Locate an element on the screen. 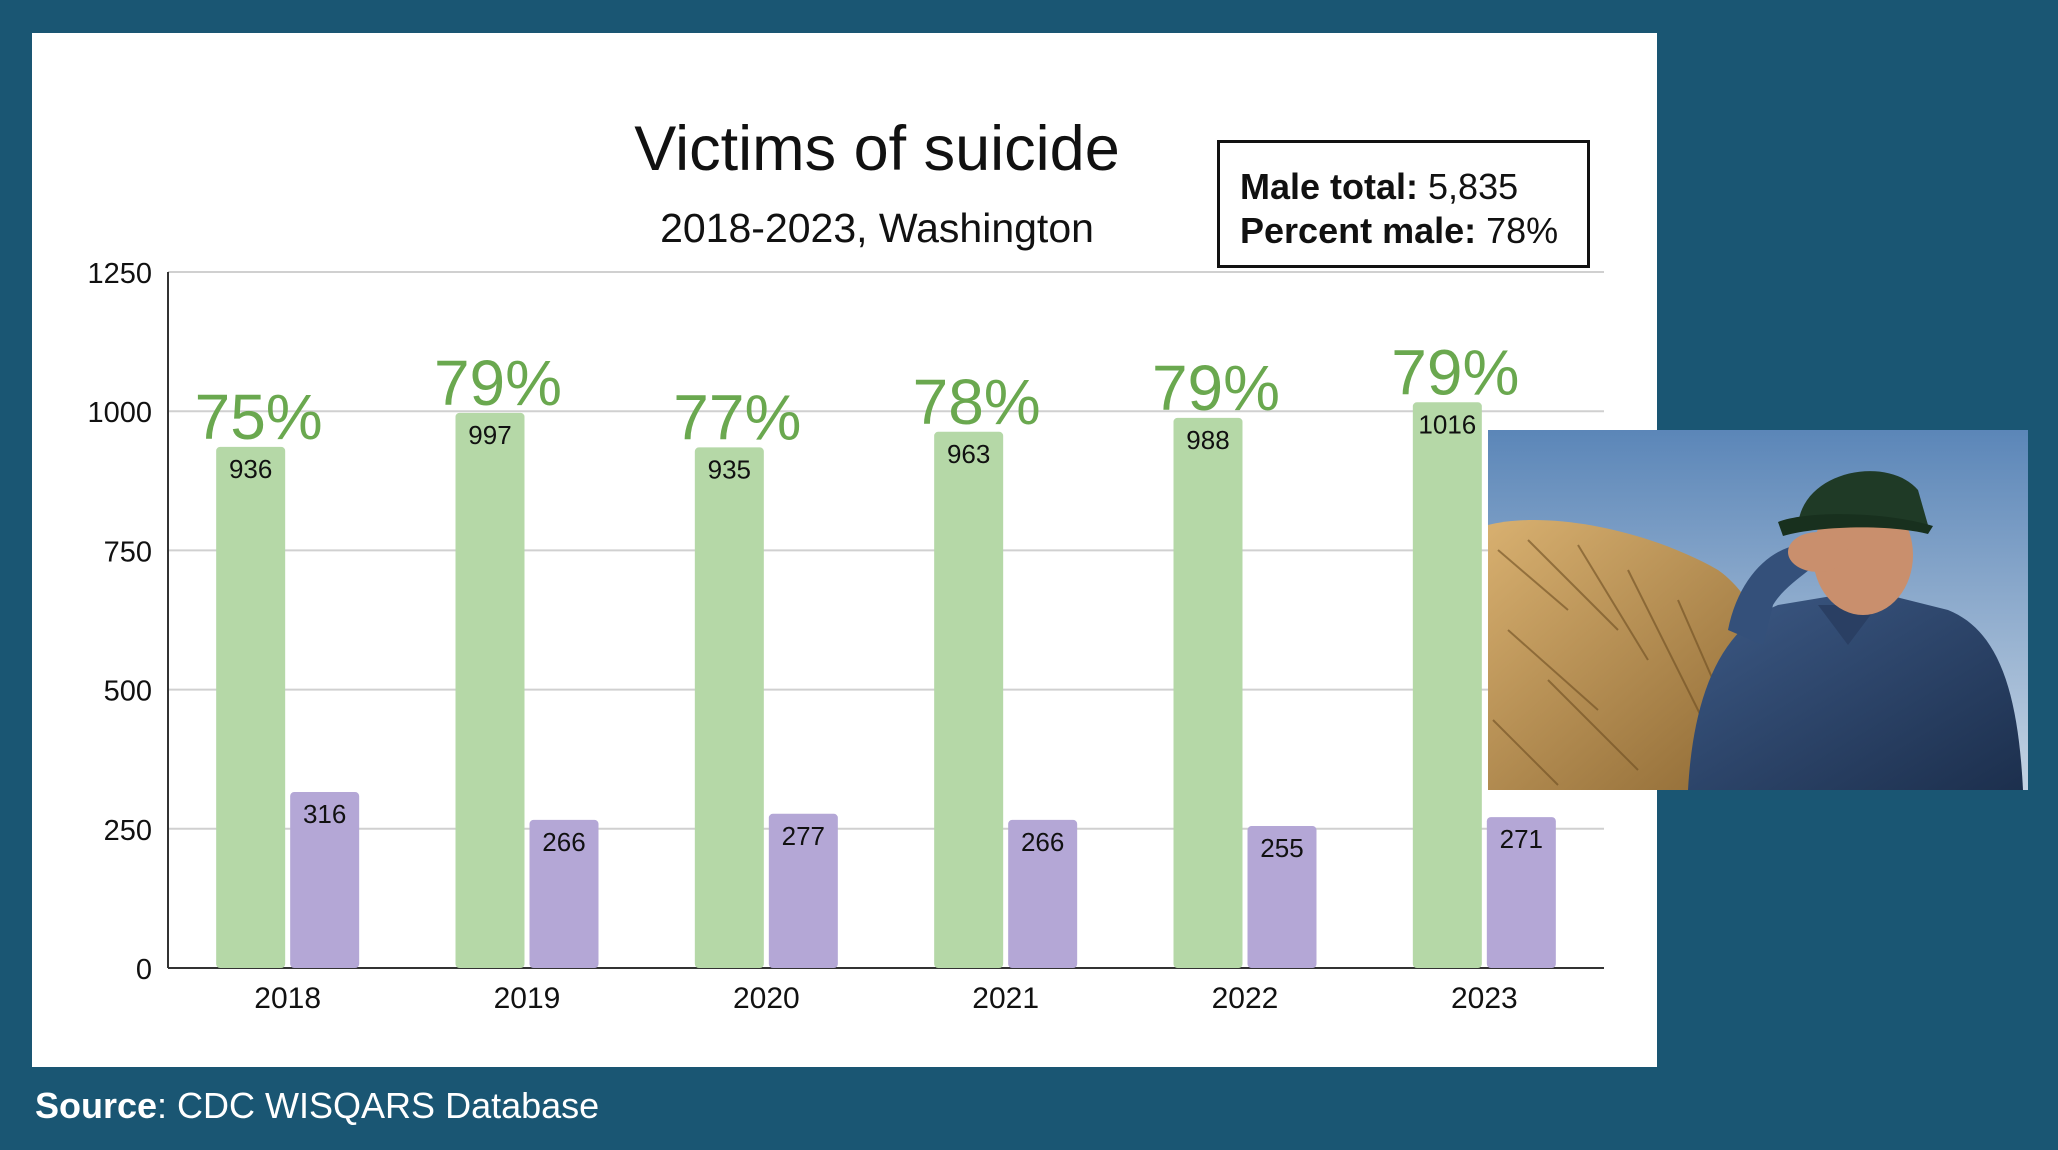 The width and height of the screenshot is (2058, 1150). percent-label: 77% is located at coordinates (737, 417).